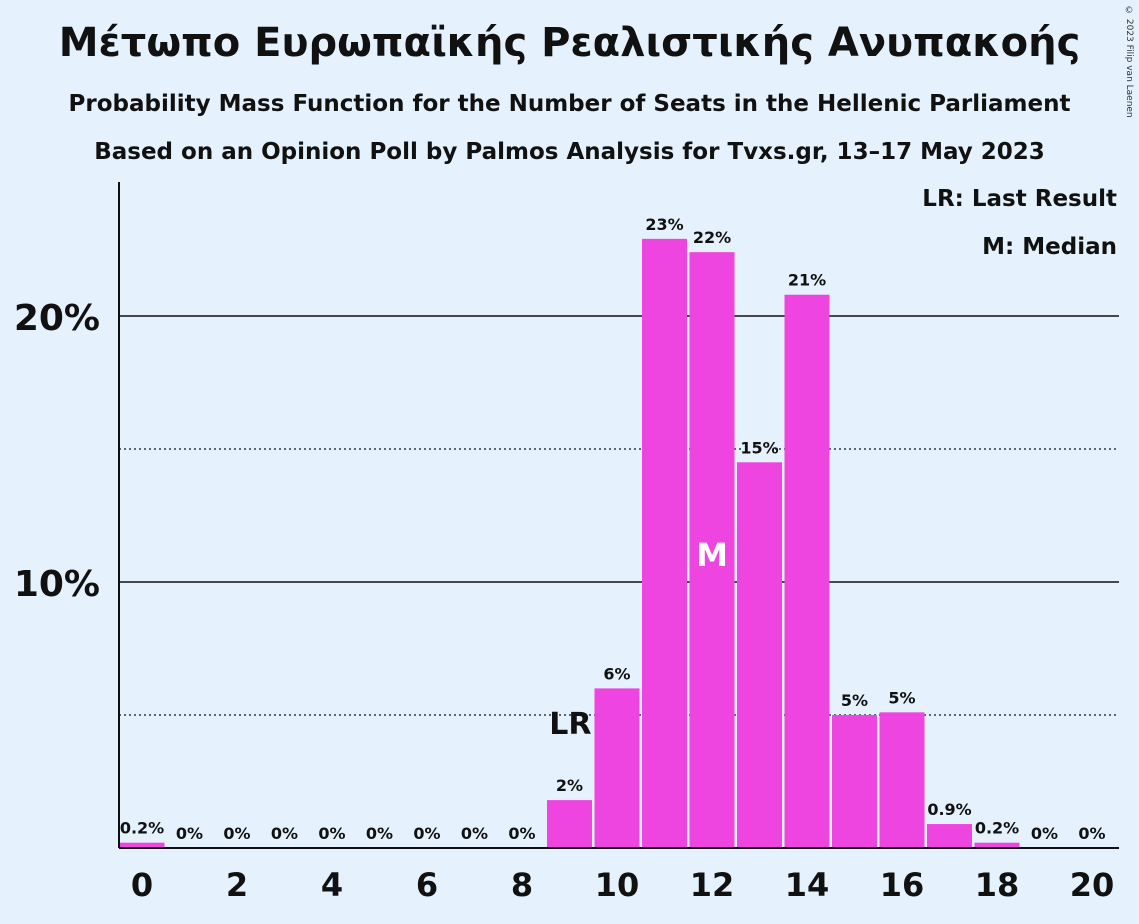 This screenshot has width=1139, height=924. Describe the element at coordinates (1129, 62) in the screenshot. I see `copyright-notice: © 2023 Filip van Laenen` at that location.